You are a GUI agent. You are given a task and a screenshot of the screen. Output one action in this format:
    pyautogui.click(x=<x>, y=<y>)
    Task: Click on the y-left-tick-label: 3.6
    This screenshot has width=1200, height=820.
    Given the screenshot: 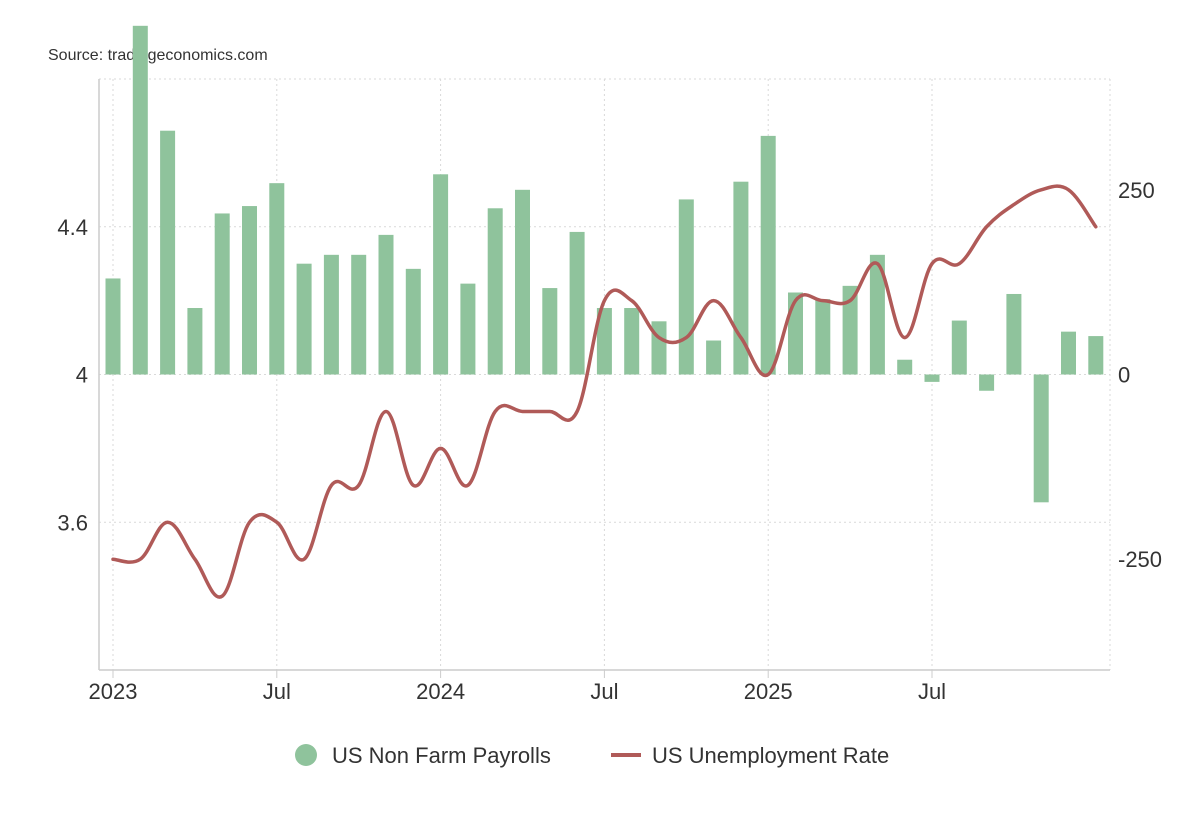 What is the action you would take?
    pyautogui.click(x=72, y=522)
    